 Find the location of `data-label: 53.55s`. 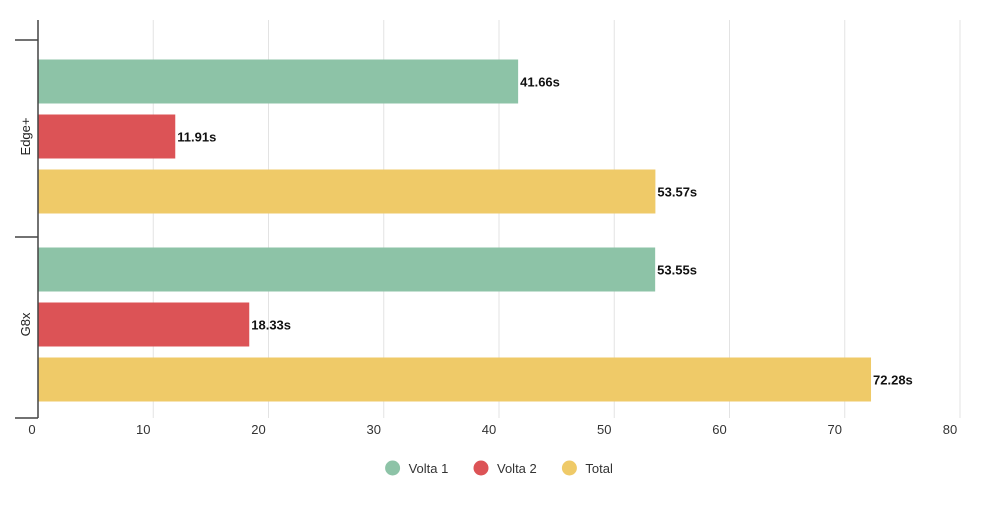

data-label: 53.55s is located at coordinates (677, 270).